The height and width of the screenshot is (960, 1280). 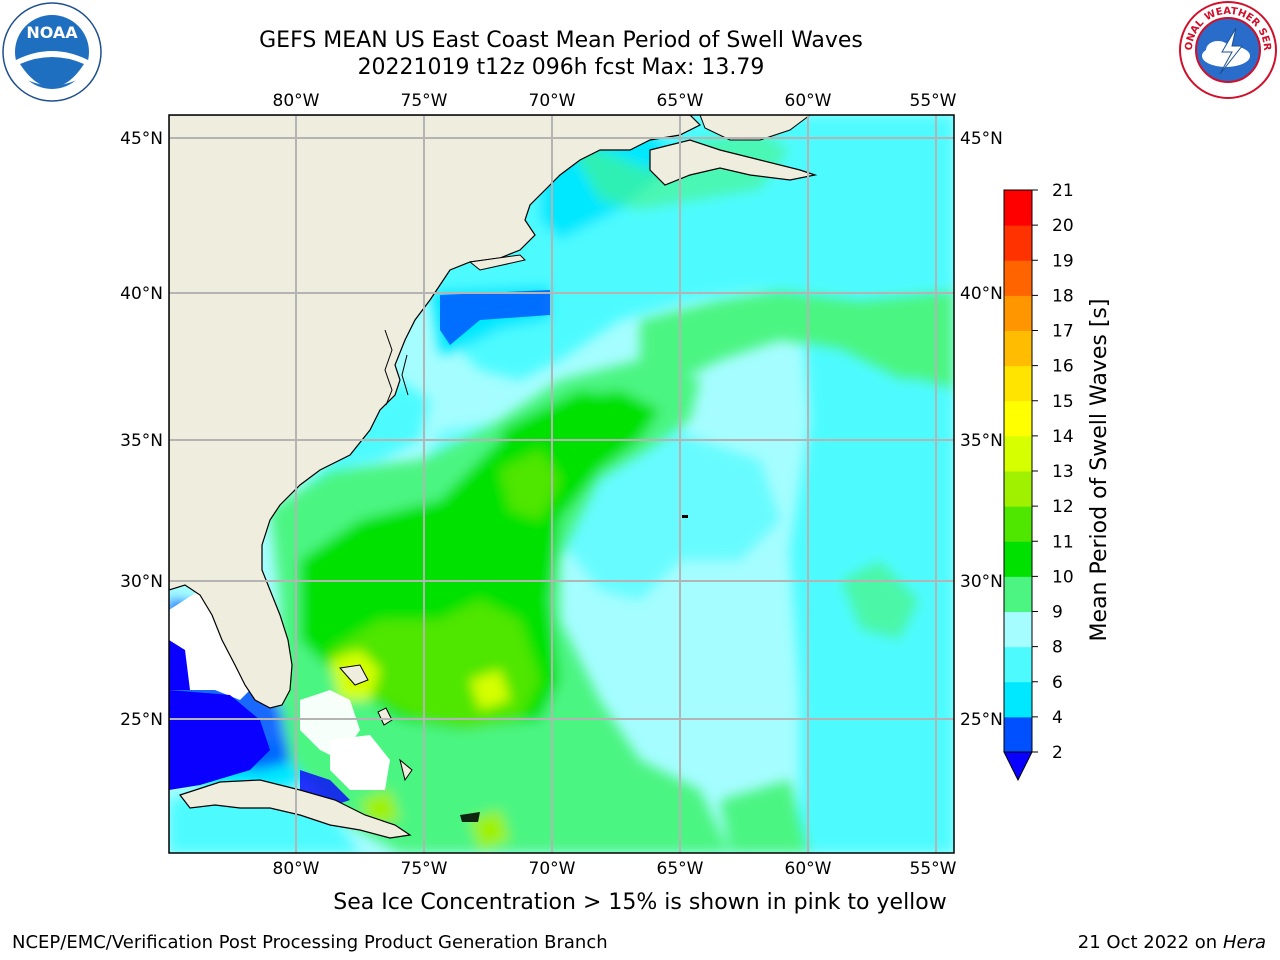 I want to click on date-text: 21 Oct 2022 on Hera, so click(x=1172, y=942).